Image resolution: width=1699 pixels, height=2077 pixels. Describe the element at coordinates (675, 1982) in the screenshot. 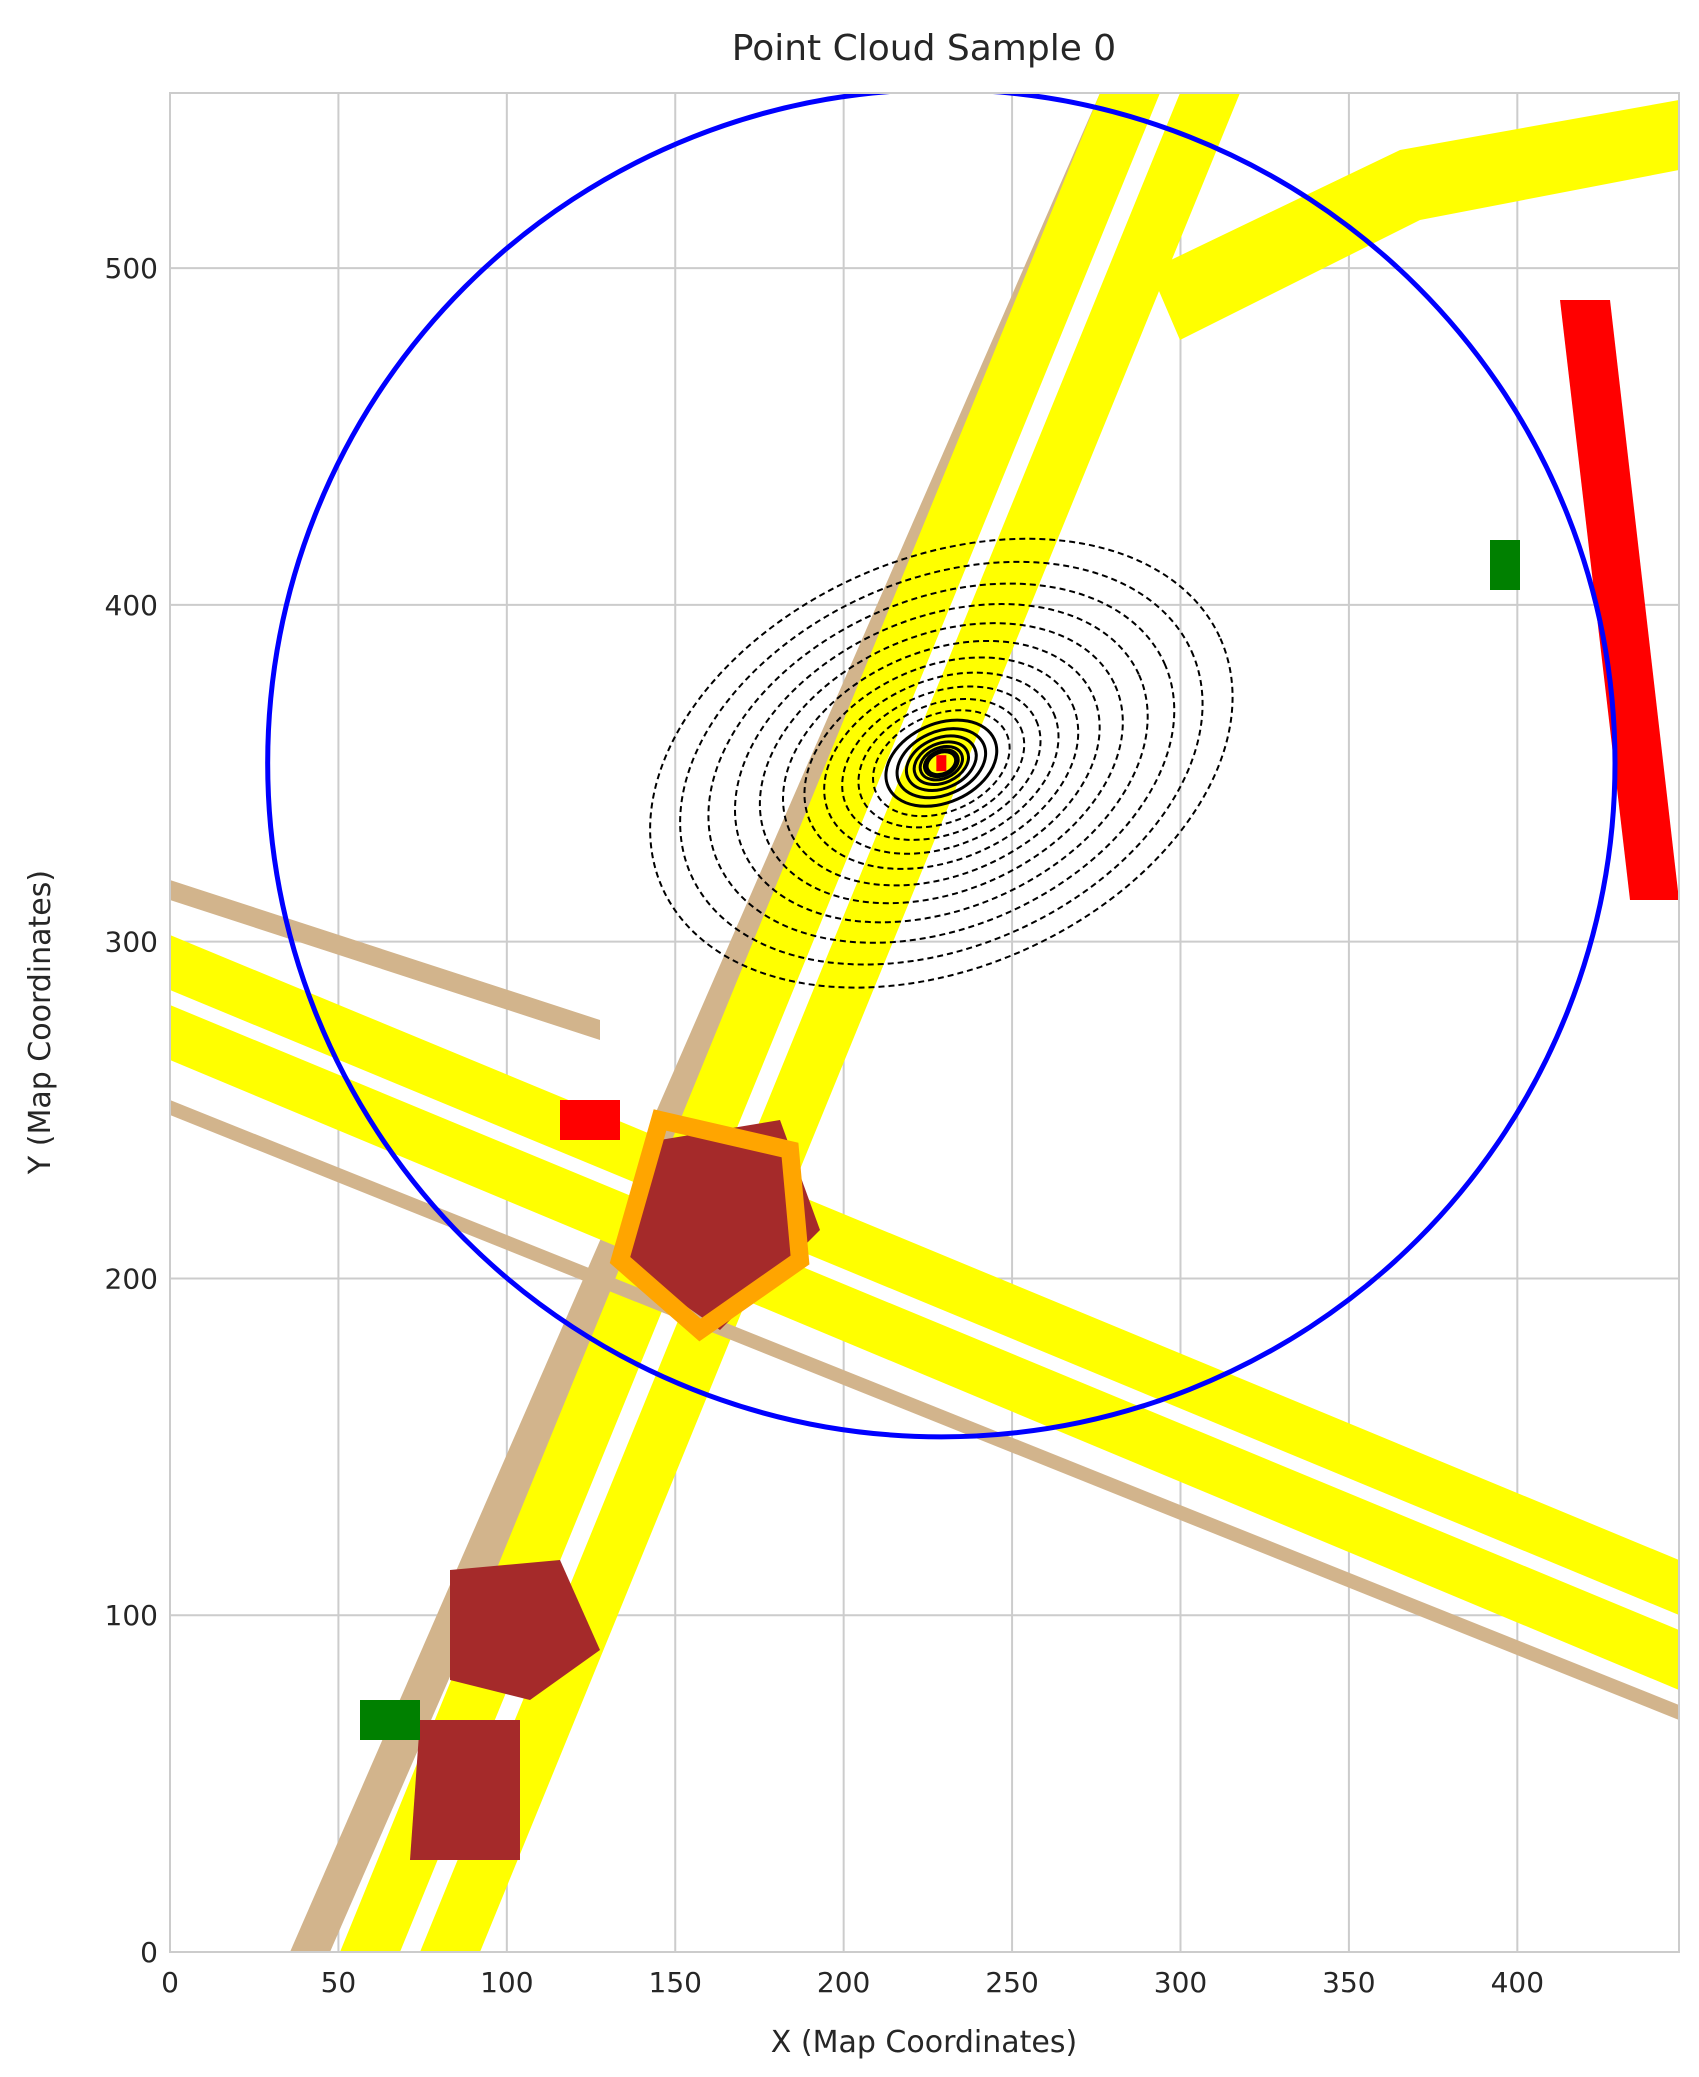

I see `x-tick-label: 150` at that location.